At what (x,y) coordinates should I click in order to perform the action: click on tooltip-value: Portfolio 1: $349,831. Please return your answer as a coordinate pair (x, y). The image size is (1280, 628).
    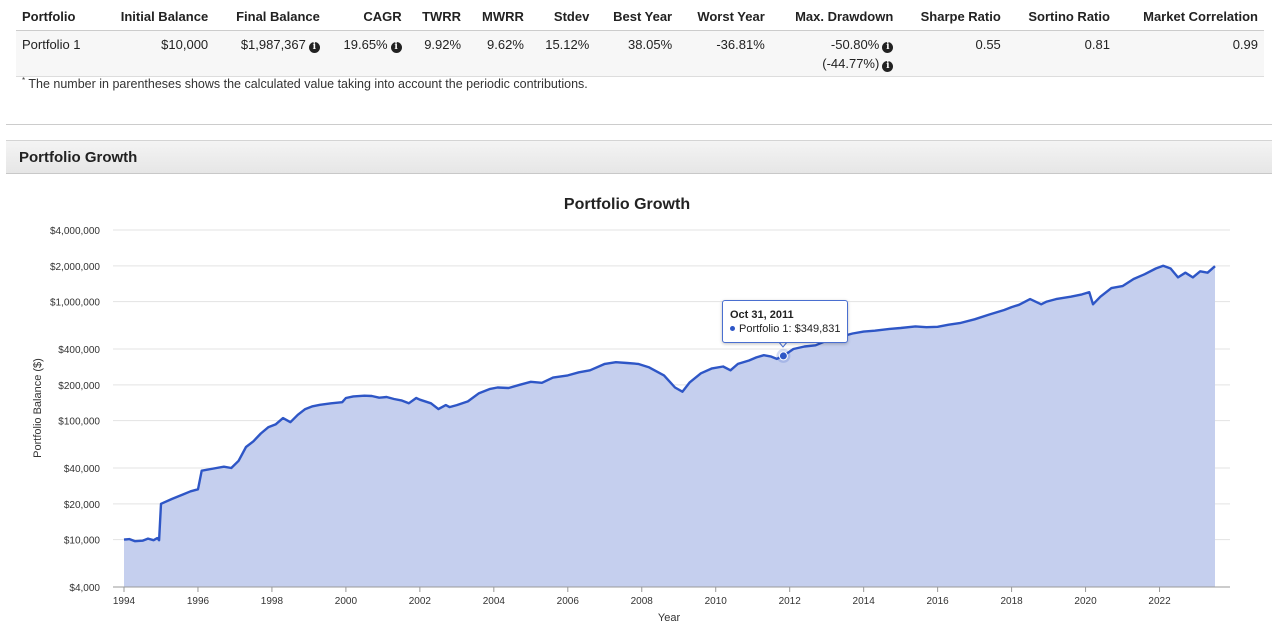
    Looking at the image, I should click on (785, 329).